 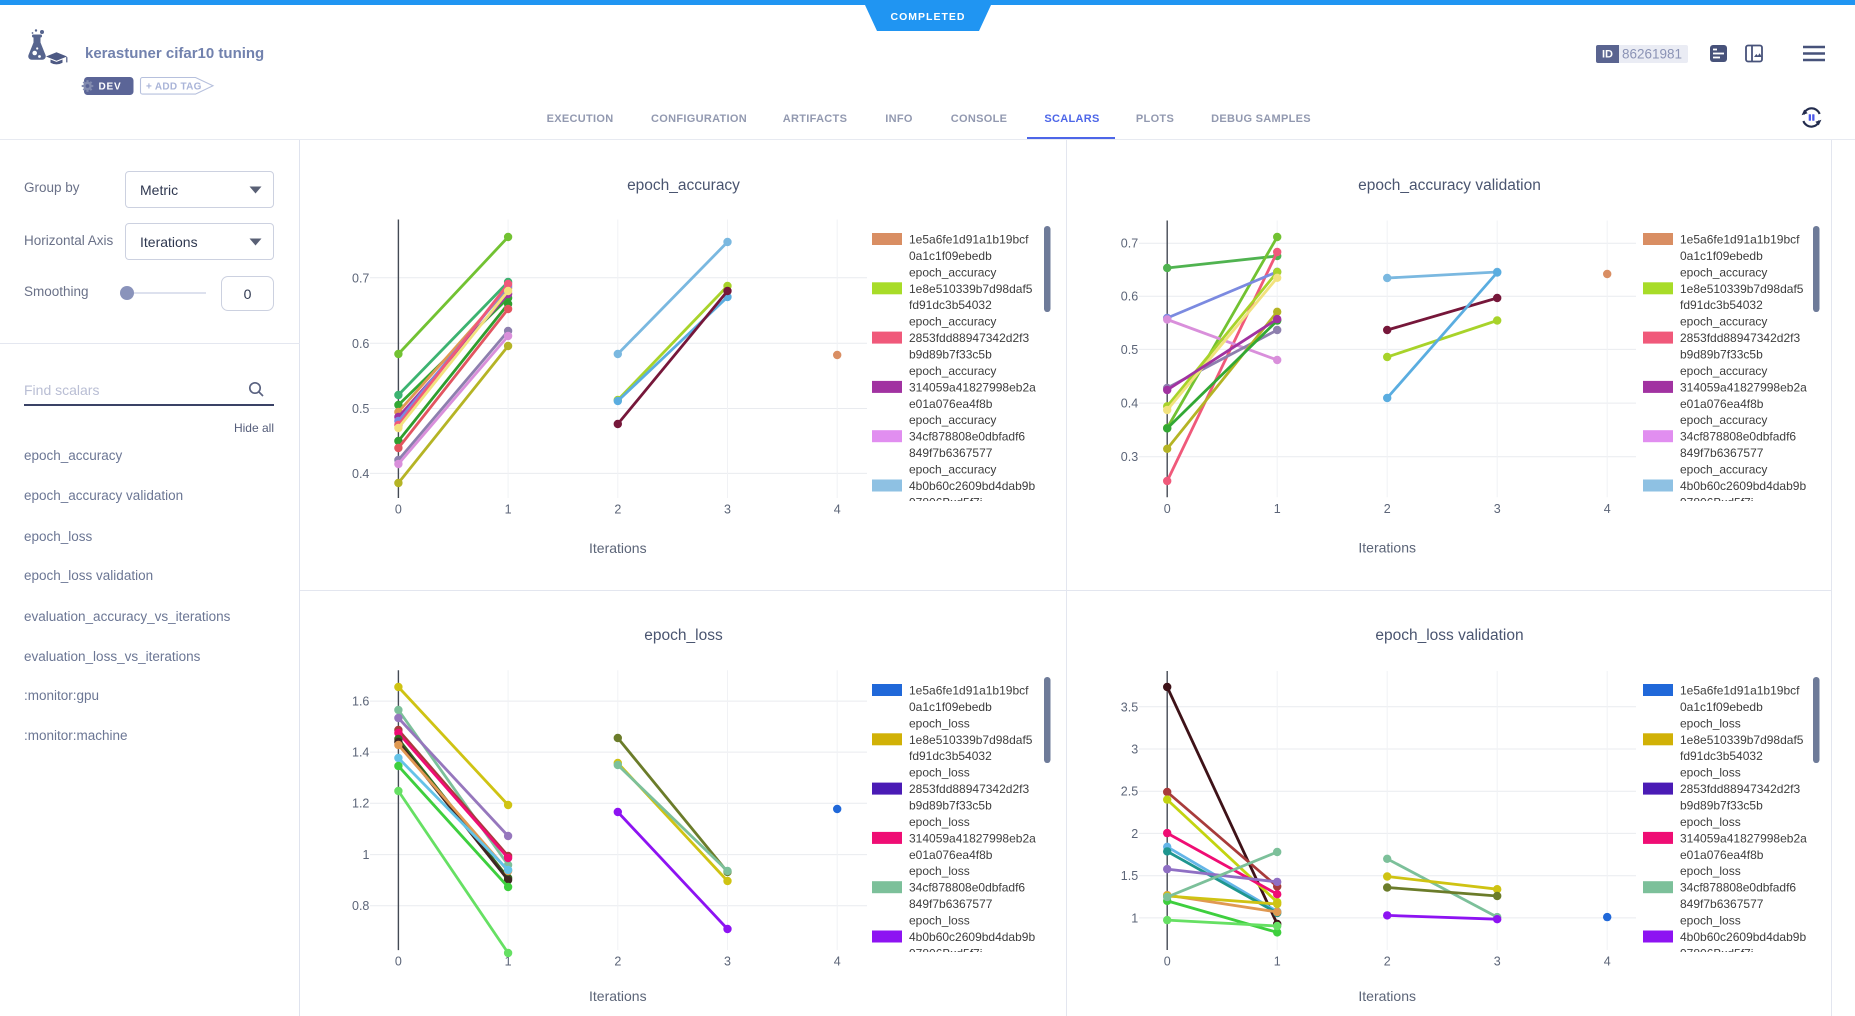 What do you see at coordinates (174, 86) in the screenshot?
I see `svg-text: + ADD TAG` at bounding box center [174, 86].